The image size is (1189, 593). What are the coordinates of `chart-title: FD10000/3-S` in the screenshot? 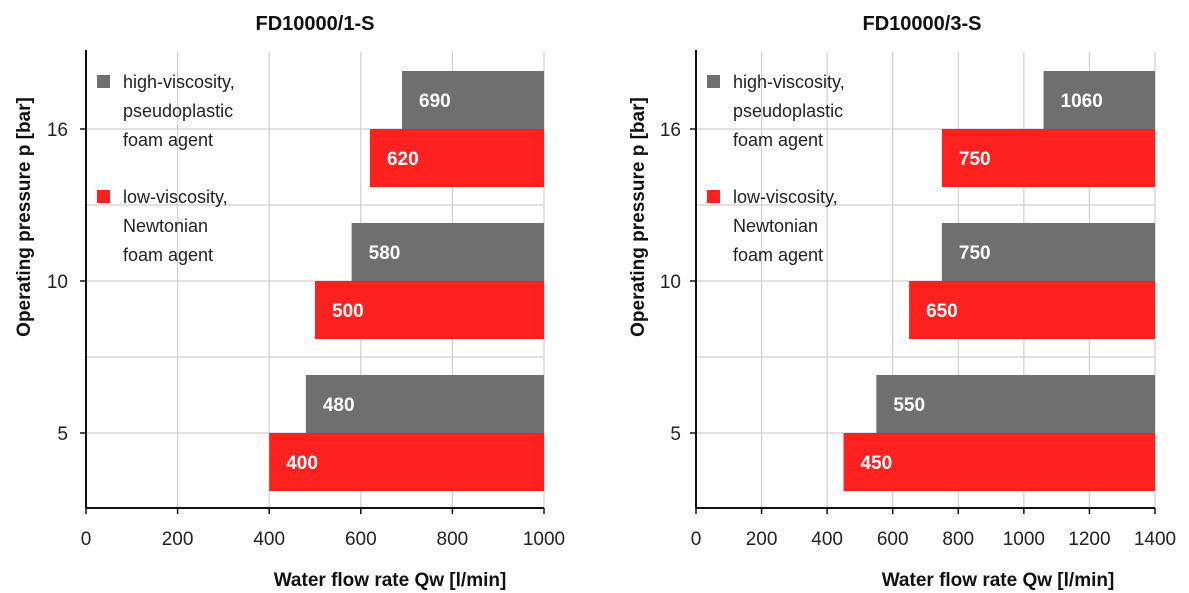 It's located at (922, 24).